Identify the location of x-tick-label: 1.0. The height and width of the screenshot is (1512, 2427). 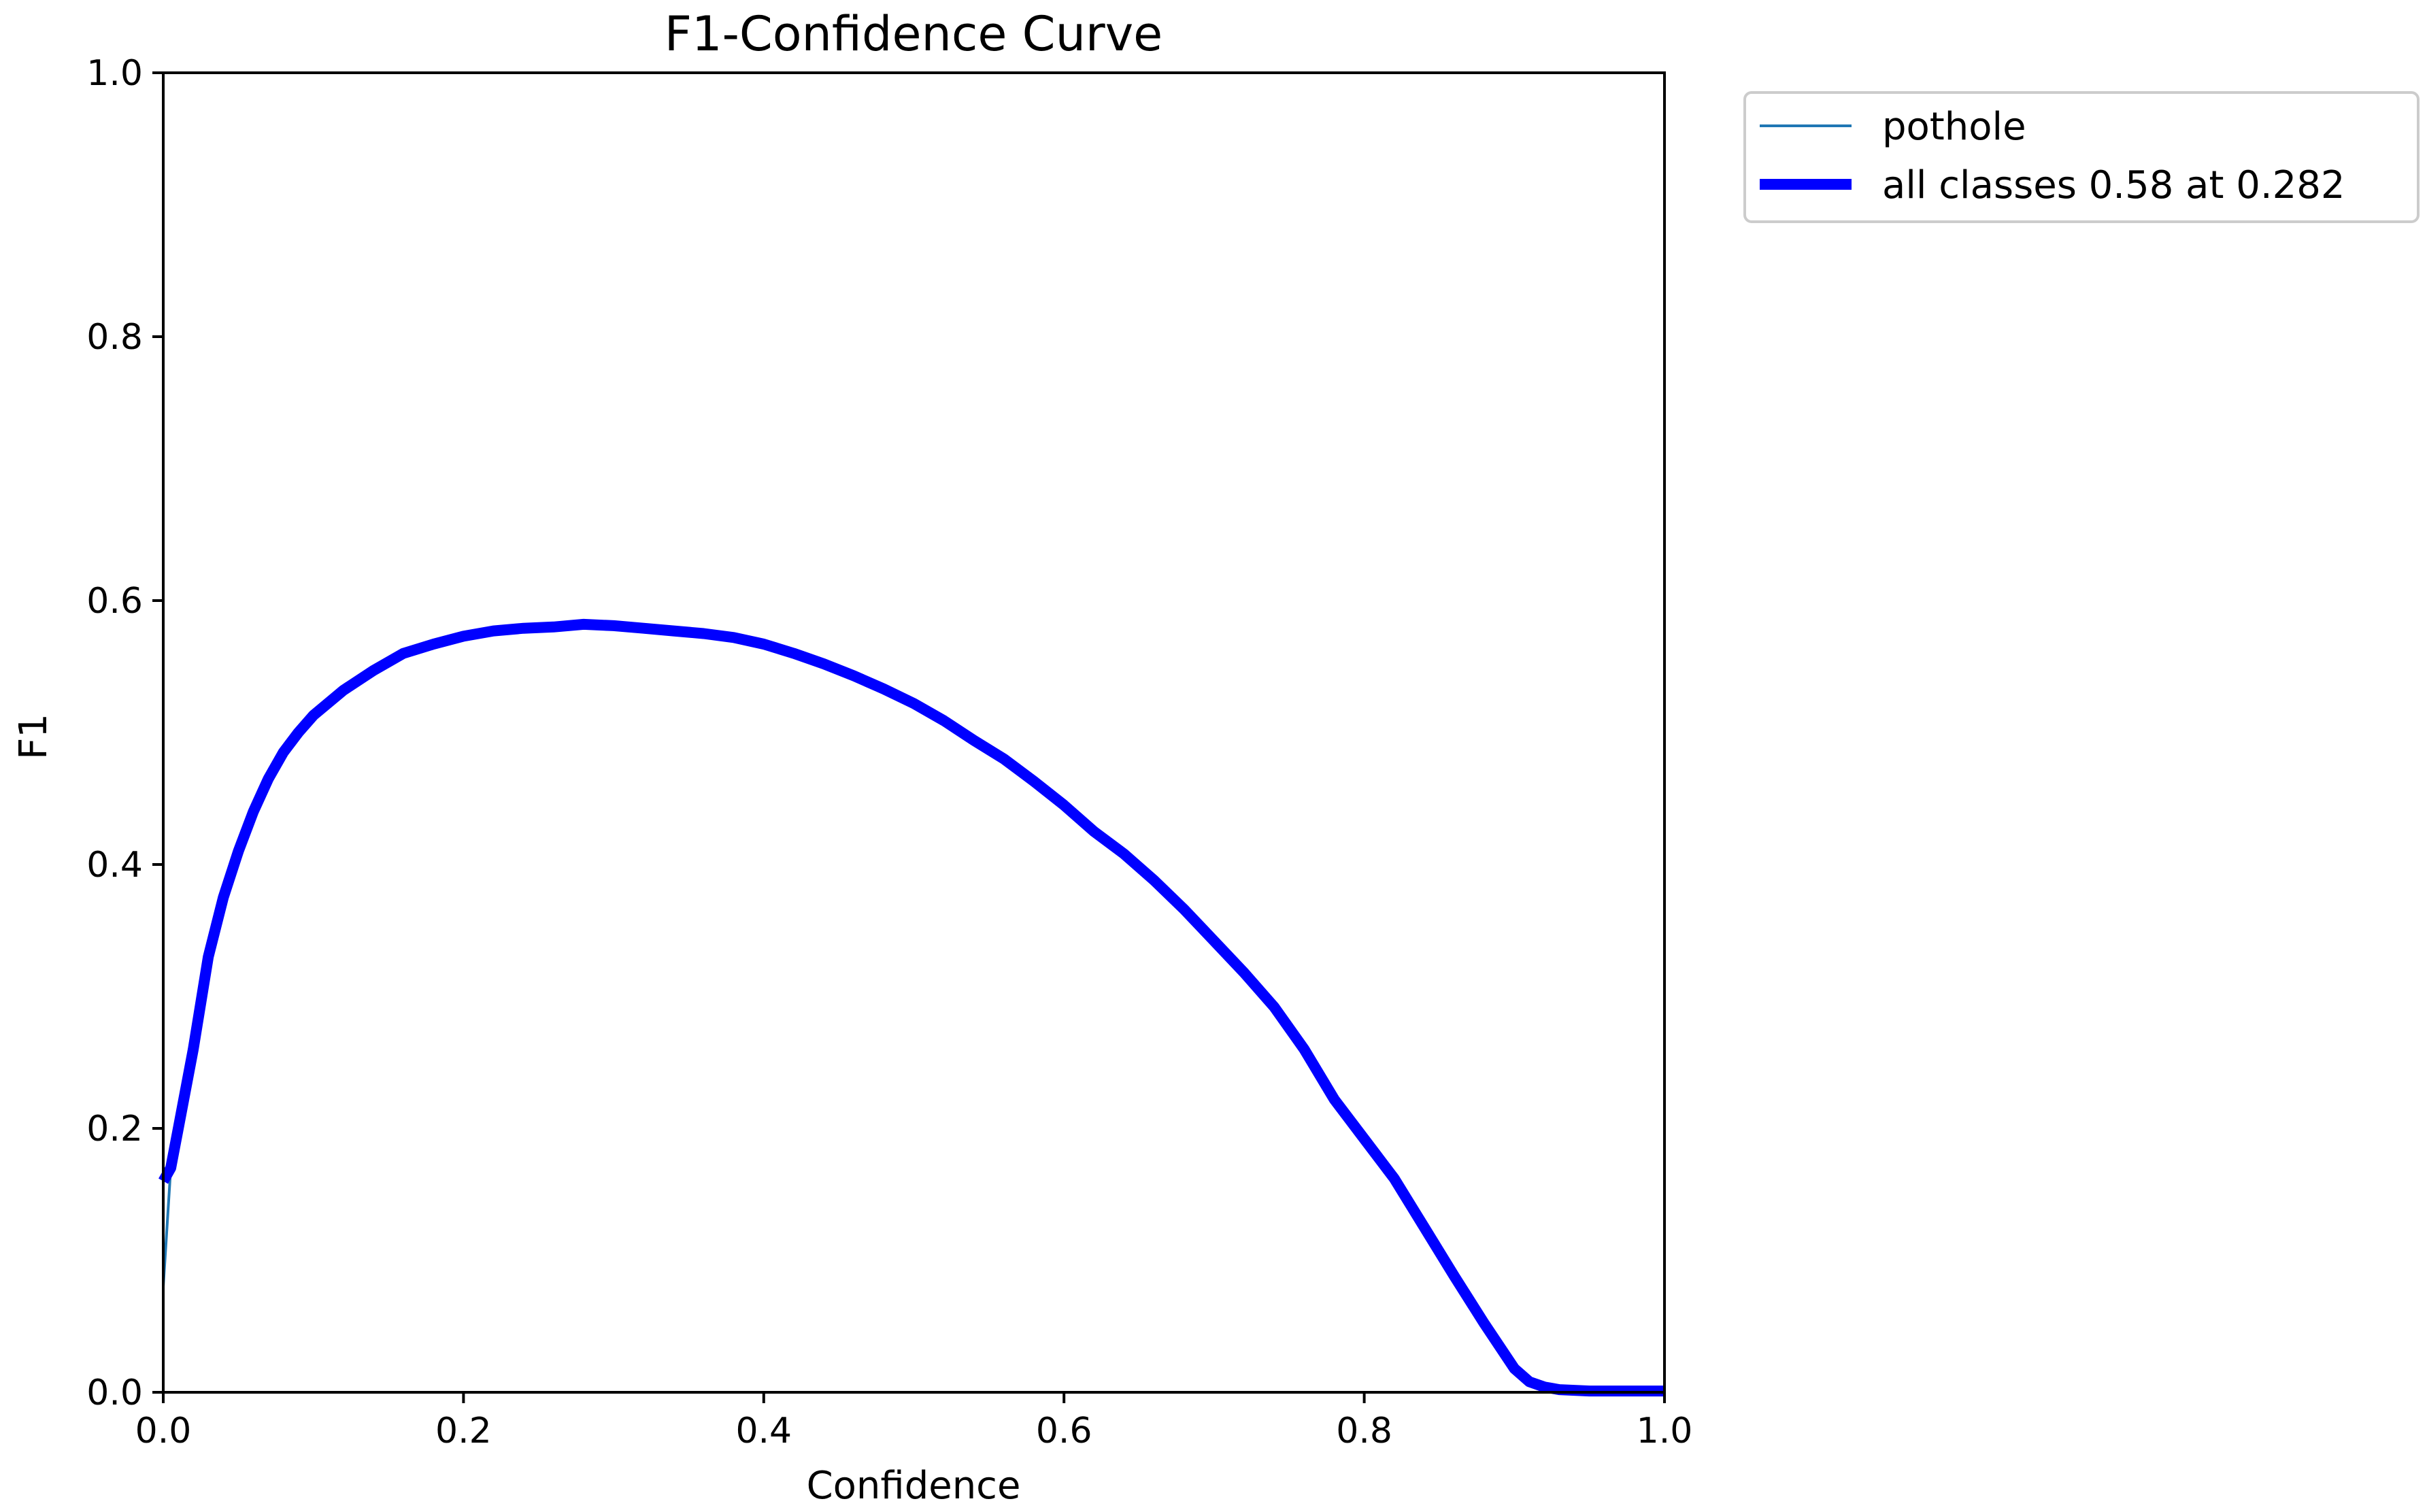
(1665, 1431).